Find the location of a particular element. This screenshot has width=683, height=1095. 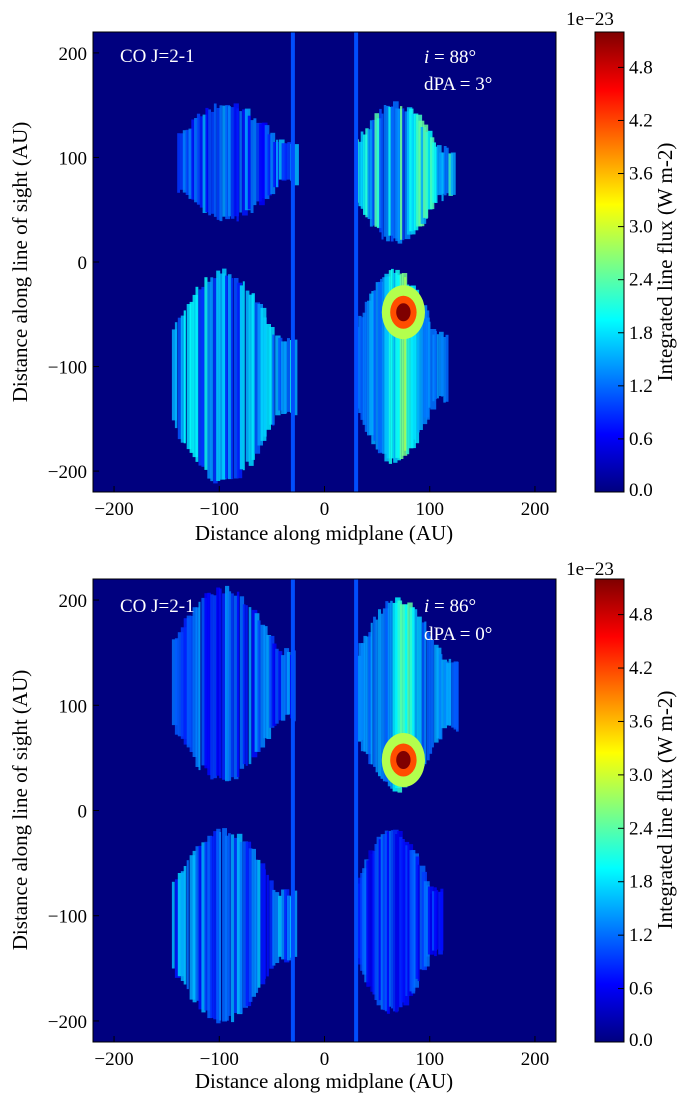

y-tick-label: −200 is located at coordinates (67, 1022).